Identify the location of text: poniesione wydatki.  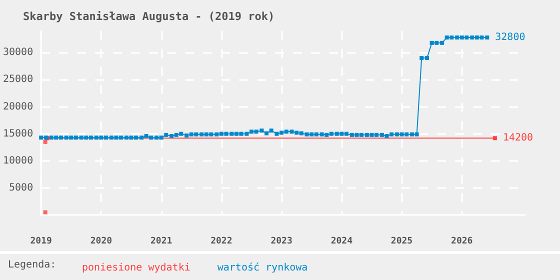
(136, 268).